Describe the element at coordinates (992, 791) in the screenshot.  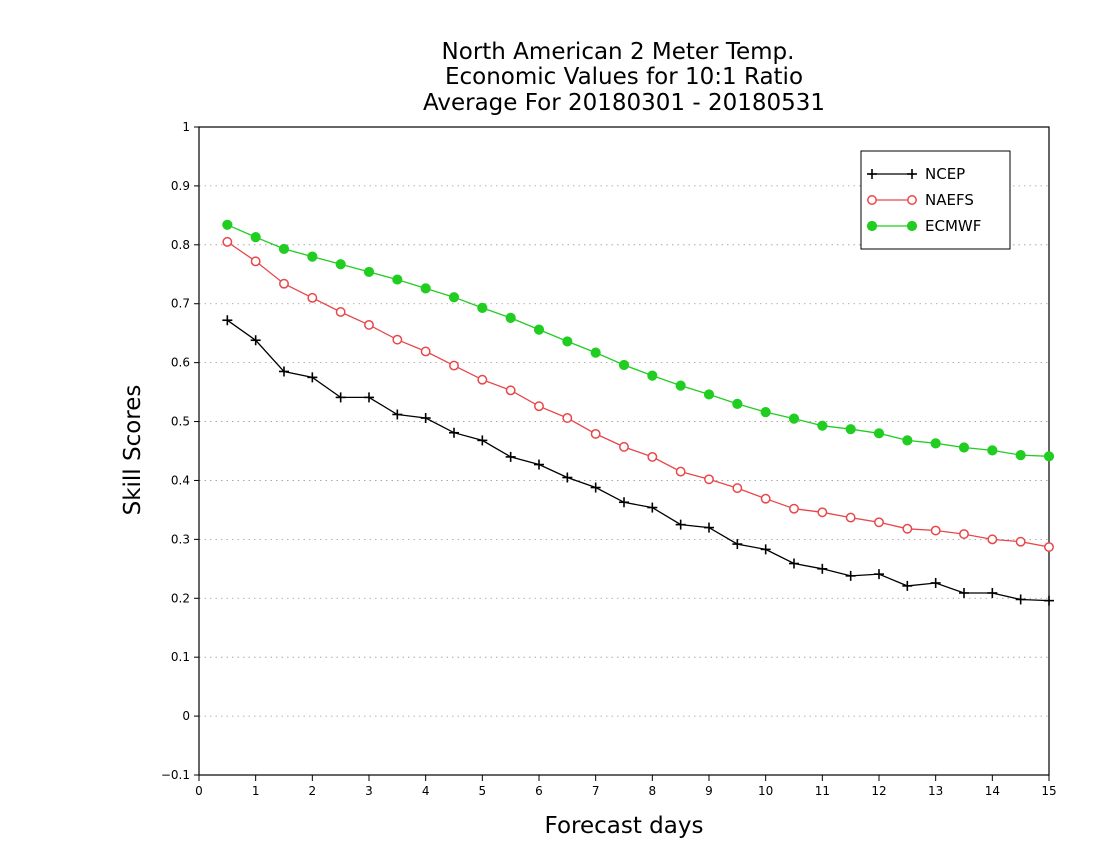
I see `x-tick-label: 14` at that location.